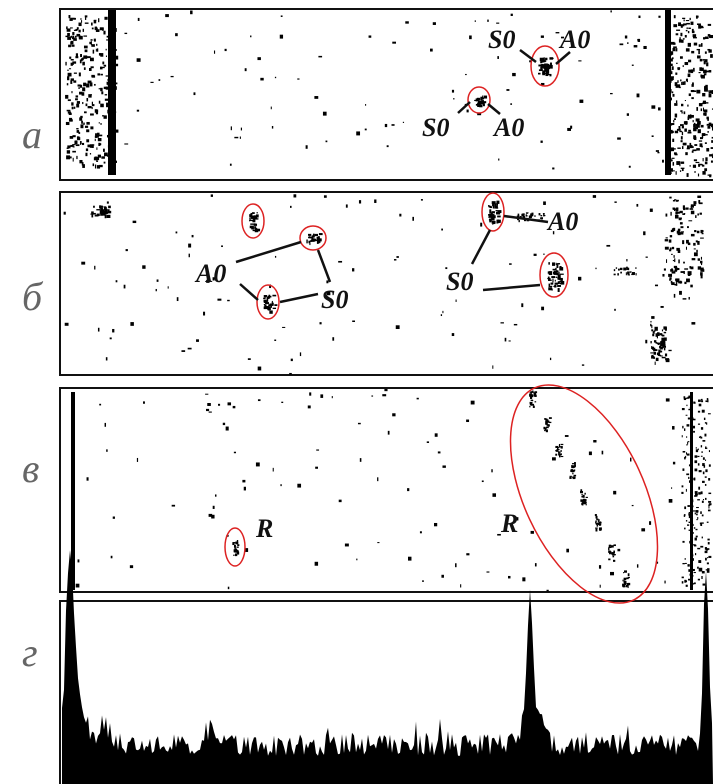  I want to click on connector, so click(526, 219).